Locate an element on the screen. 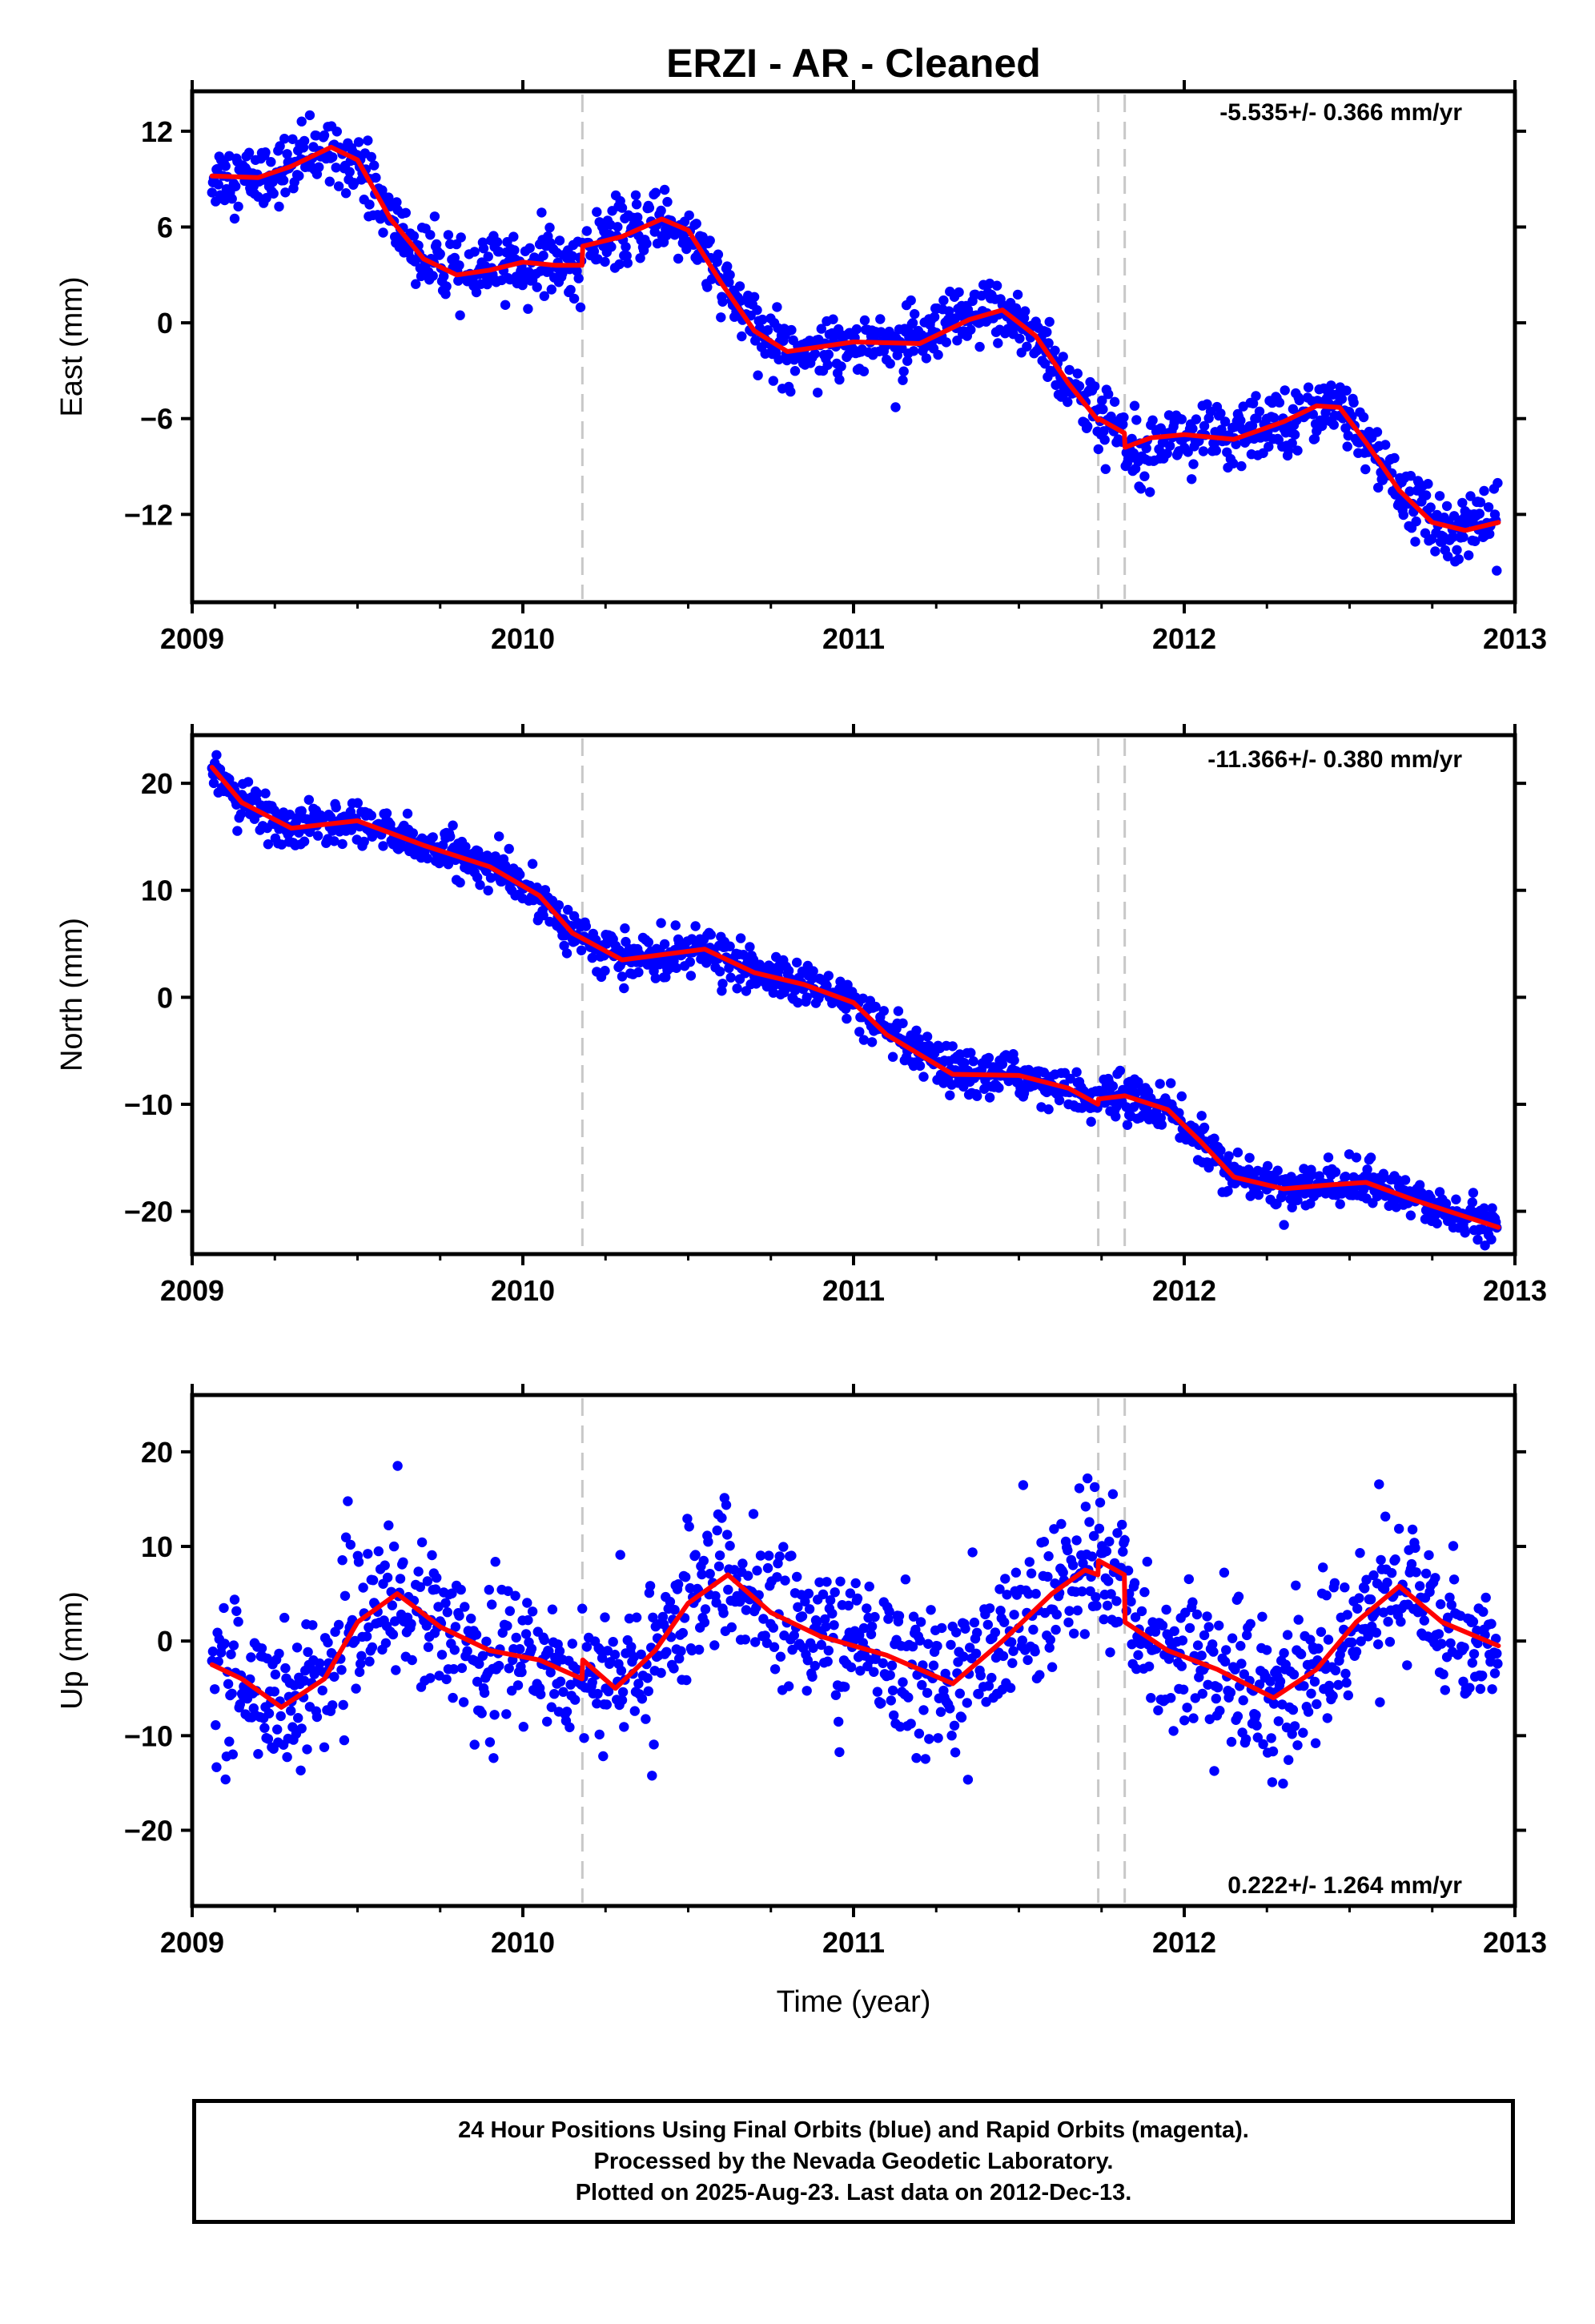 This screenshot has width=1595, height=2324. x-tick-label: 2013 is located at coordinates (1515, 1942).